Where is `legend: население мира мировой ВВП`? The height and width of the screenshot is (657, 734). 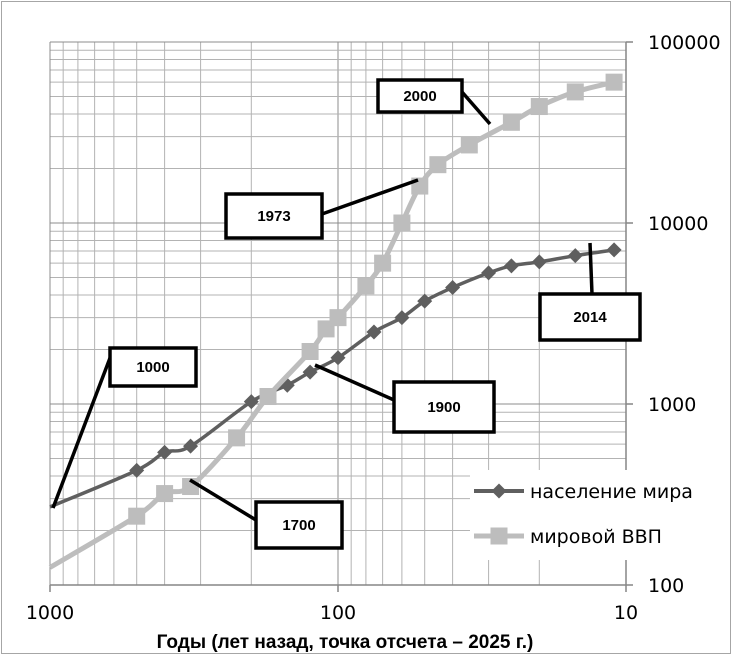 legend: население мира мировой ВВП is located at coordinates (595, 515).